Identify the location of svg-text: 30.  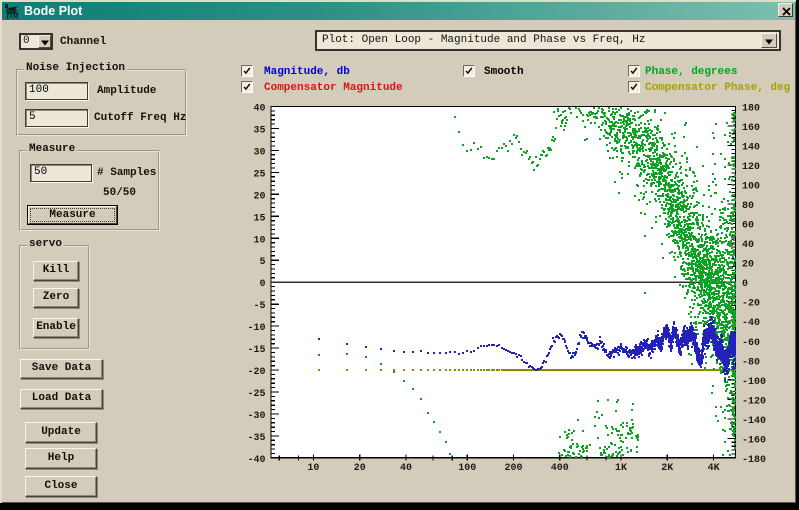
(259, 152).